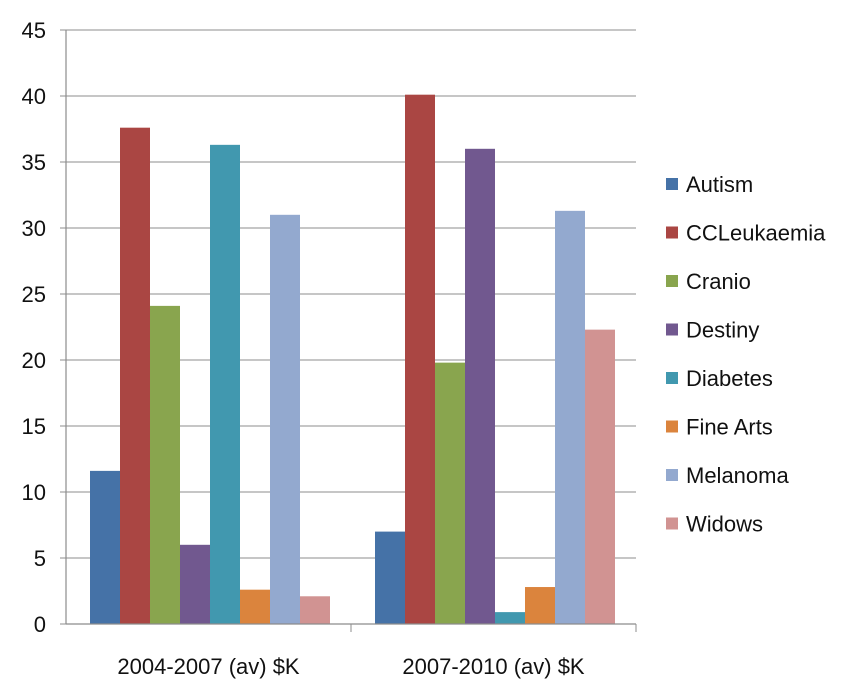  I want to click on y-tick-label: 10, so click(34, 492).